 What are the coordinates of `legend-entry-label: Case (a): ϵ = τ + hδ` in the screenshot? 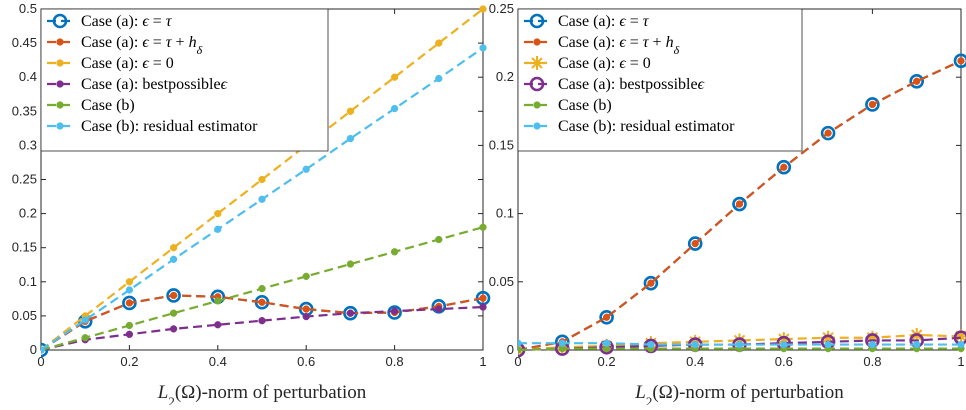 It's located at (142, 45).